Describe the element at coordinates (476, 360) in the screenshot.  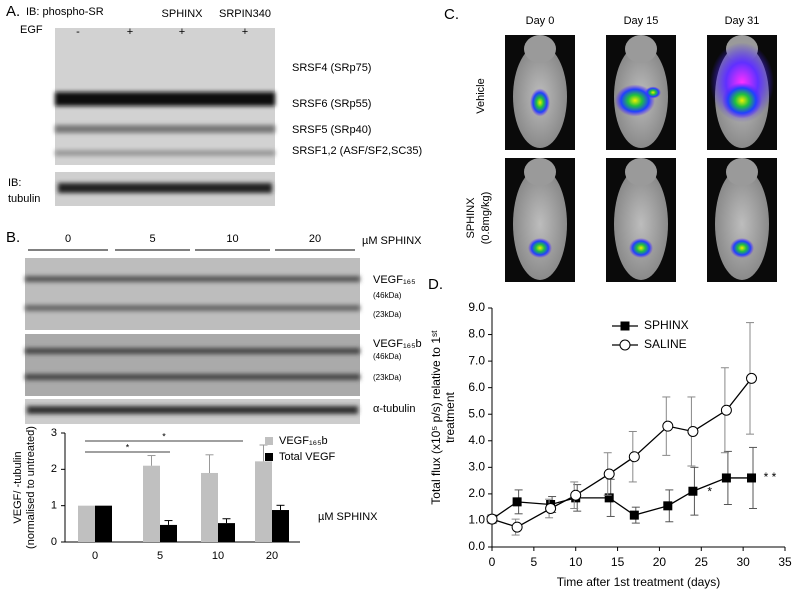
I see `y-tick-label: 7.0` at that location.